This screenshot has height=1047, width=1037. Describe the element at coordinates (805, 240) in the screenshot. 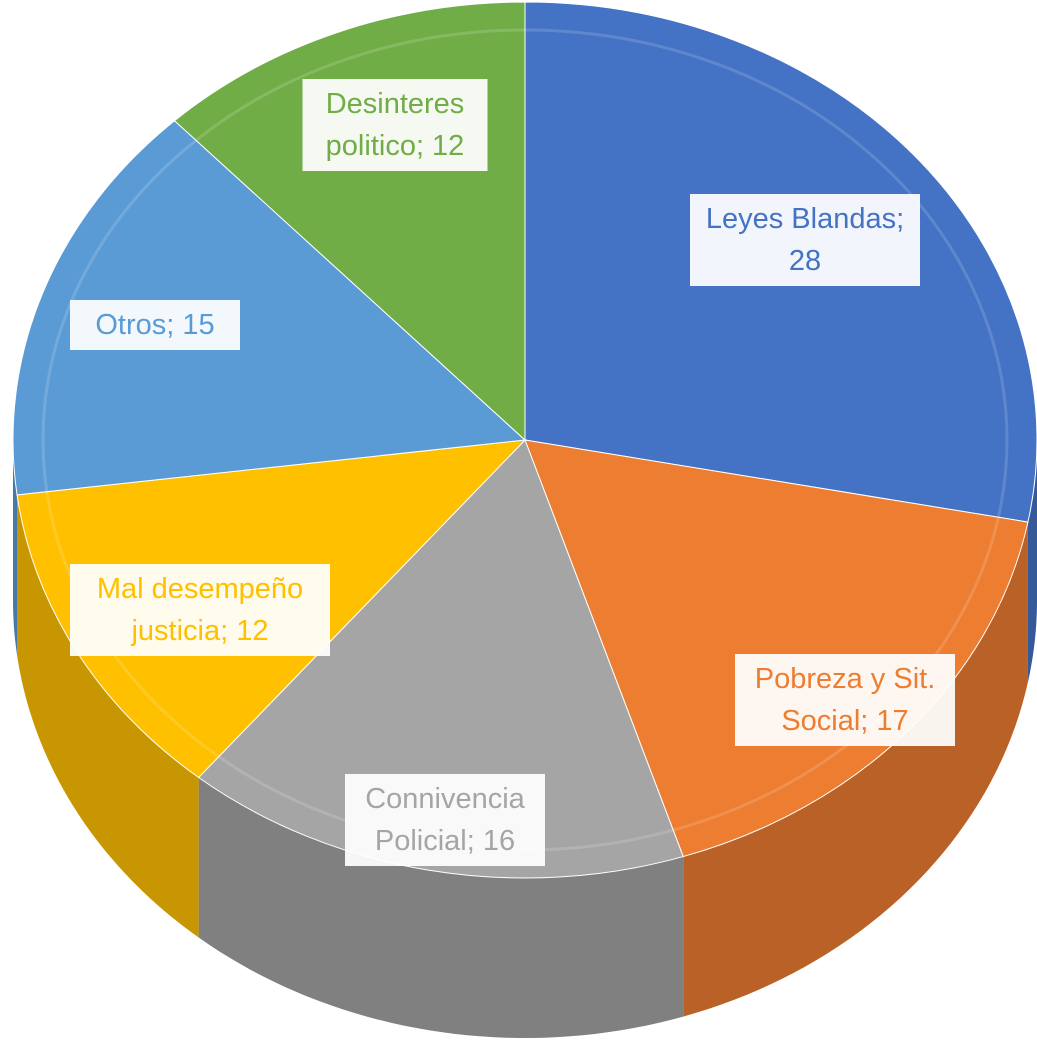

I see `data-label: Leyes Blandas; 28` at that location.